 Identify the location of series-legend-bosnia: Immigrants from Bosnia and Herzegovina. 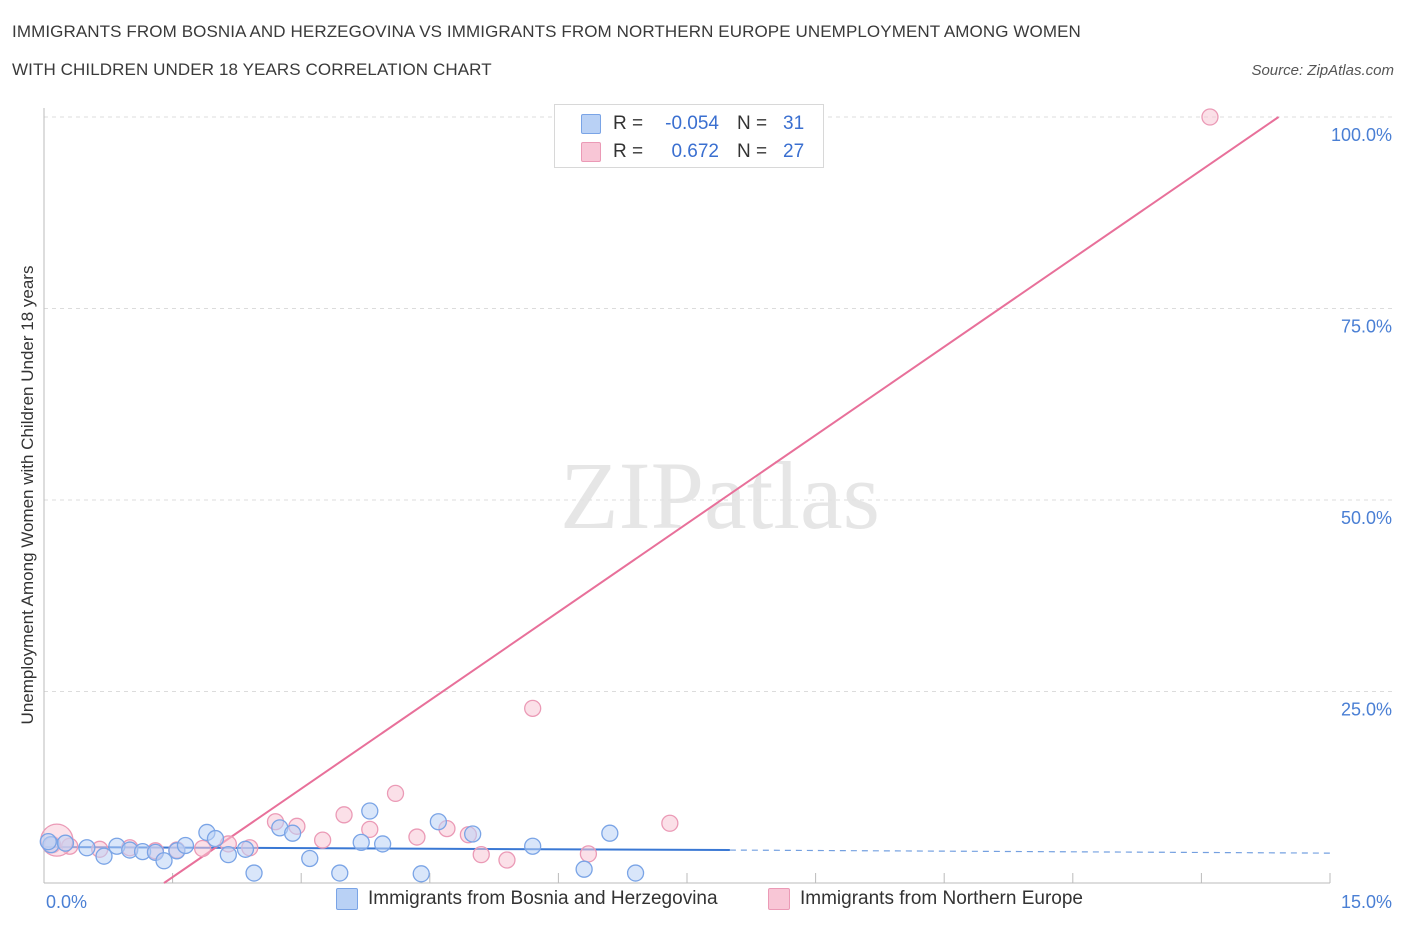
(527, 899).